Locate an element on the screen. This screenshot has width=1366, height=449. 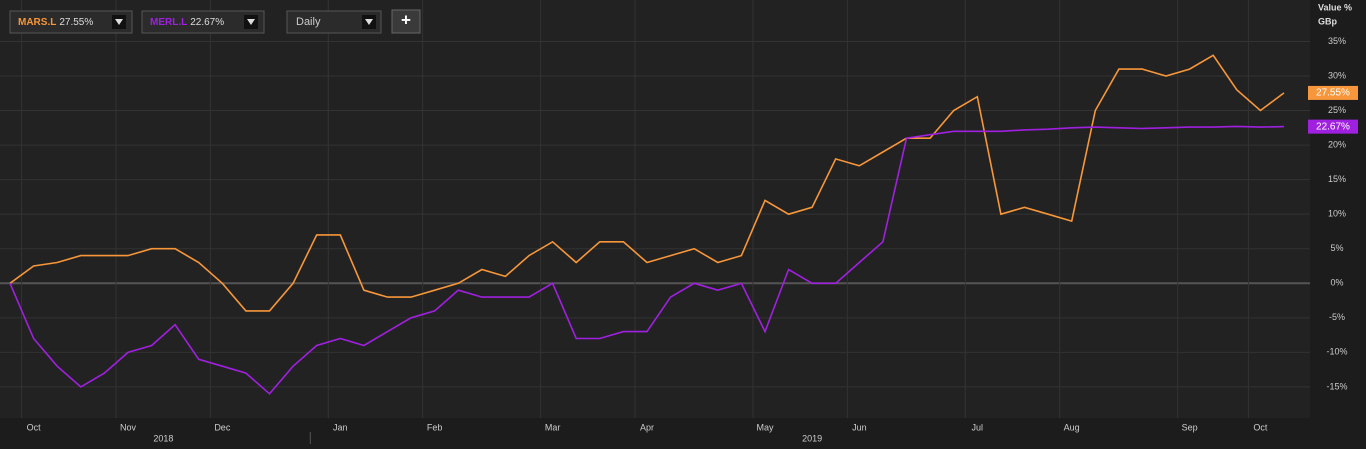
legend-text: MERL.L 22.67% is located at coordinates (187, 22).